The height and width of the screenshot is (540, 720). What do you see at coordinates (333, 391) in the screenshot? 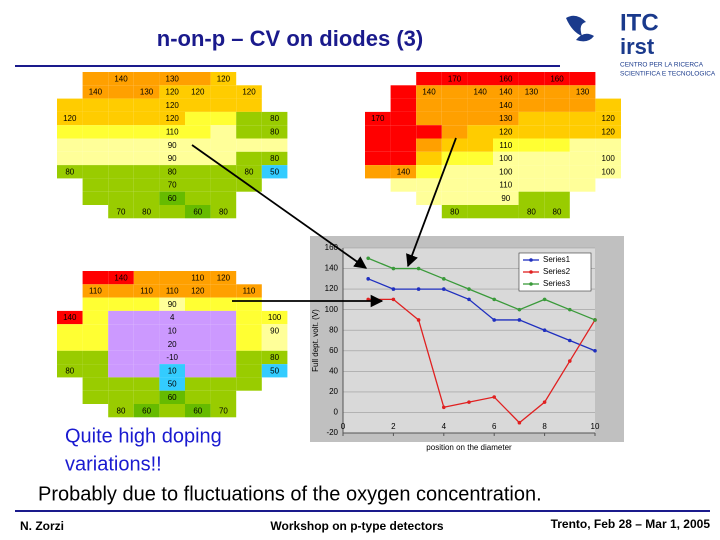
I see `y-tick-label: 20` at bounding box center [333, 391].